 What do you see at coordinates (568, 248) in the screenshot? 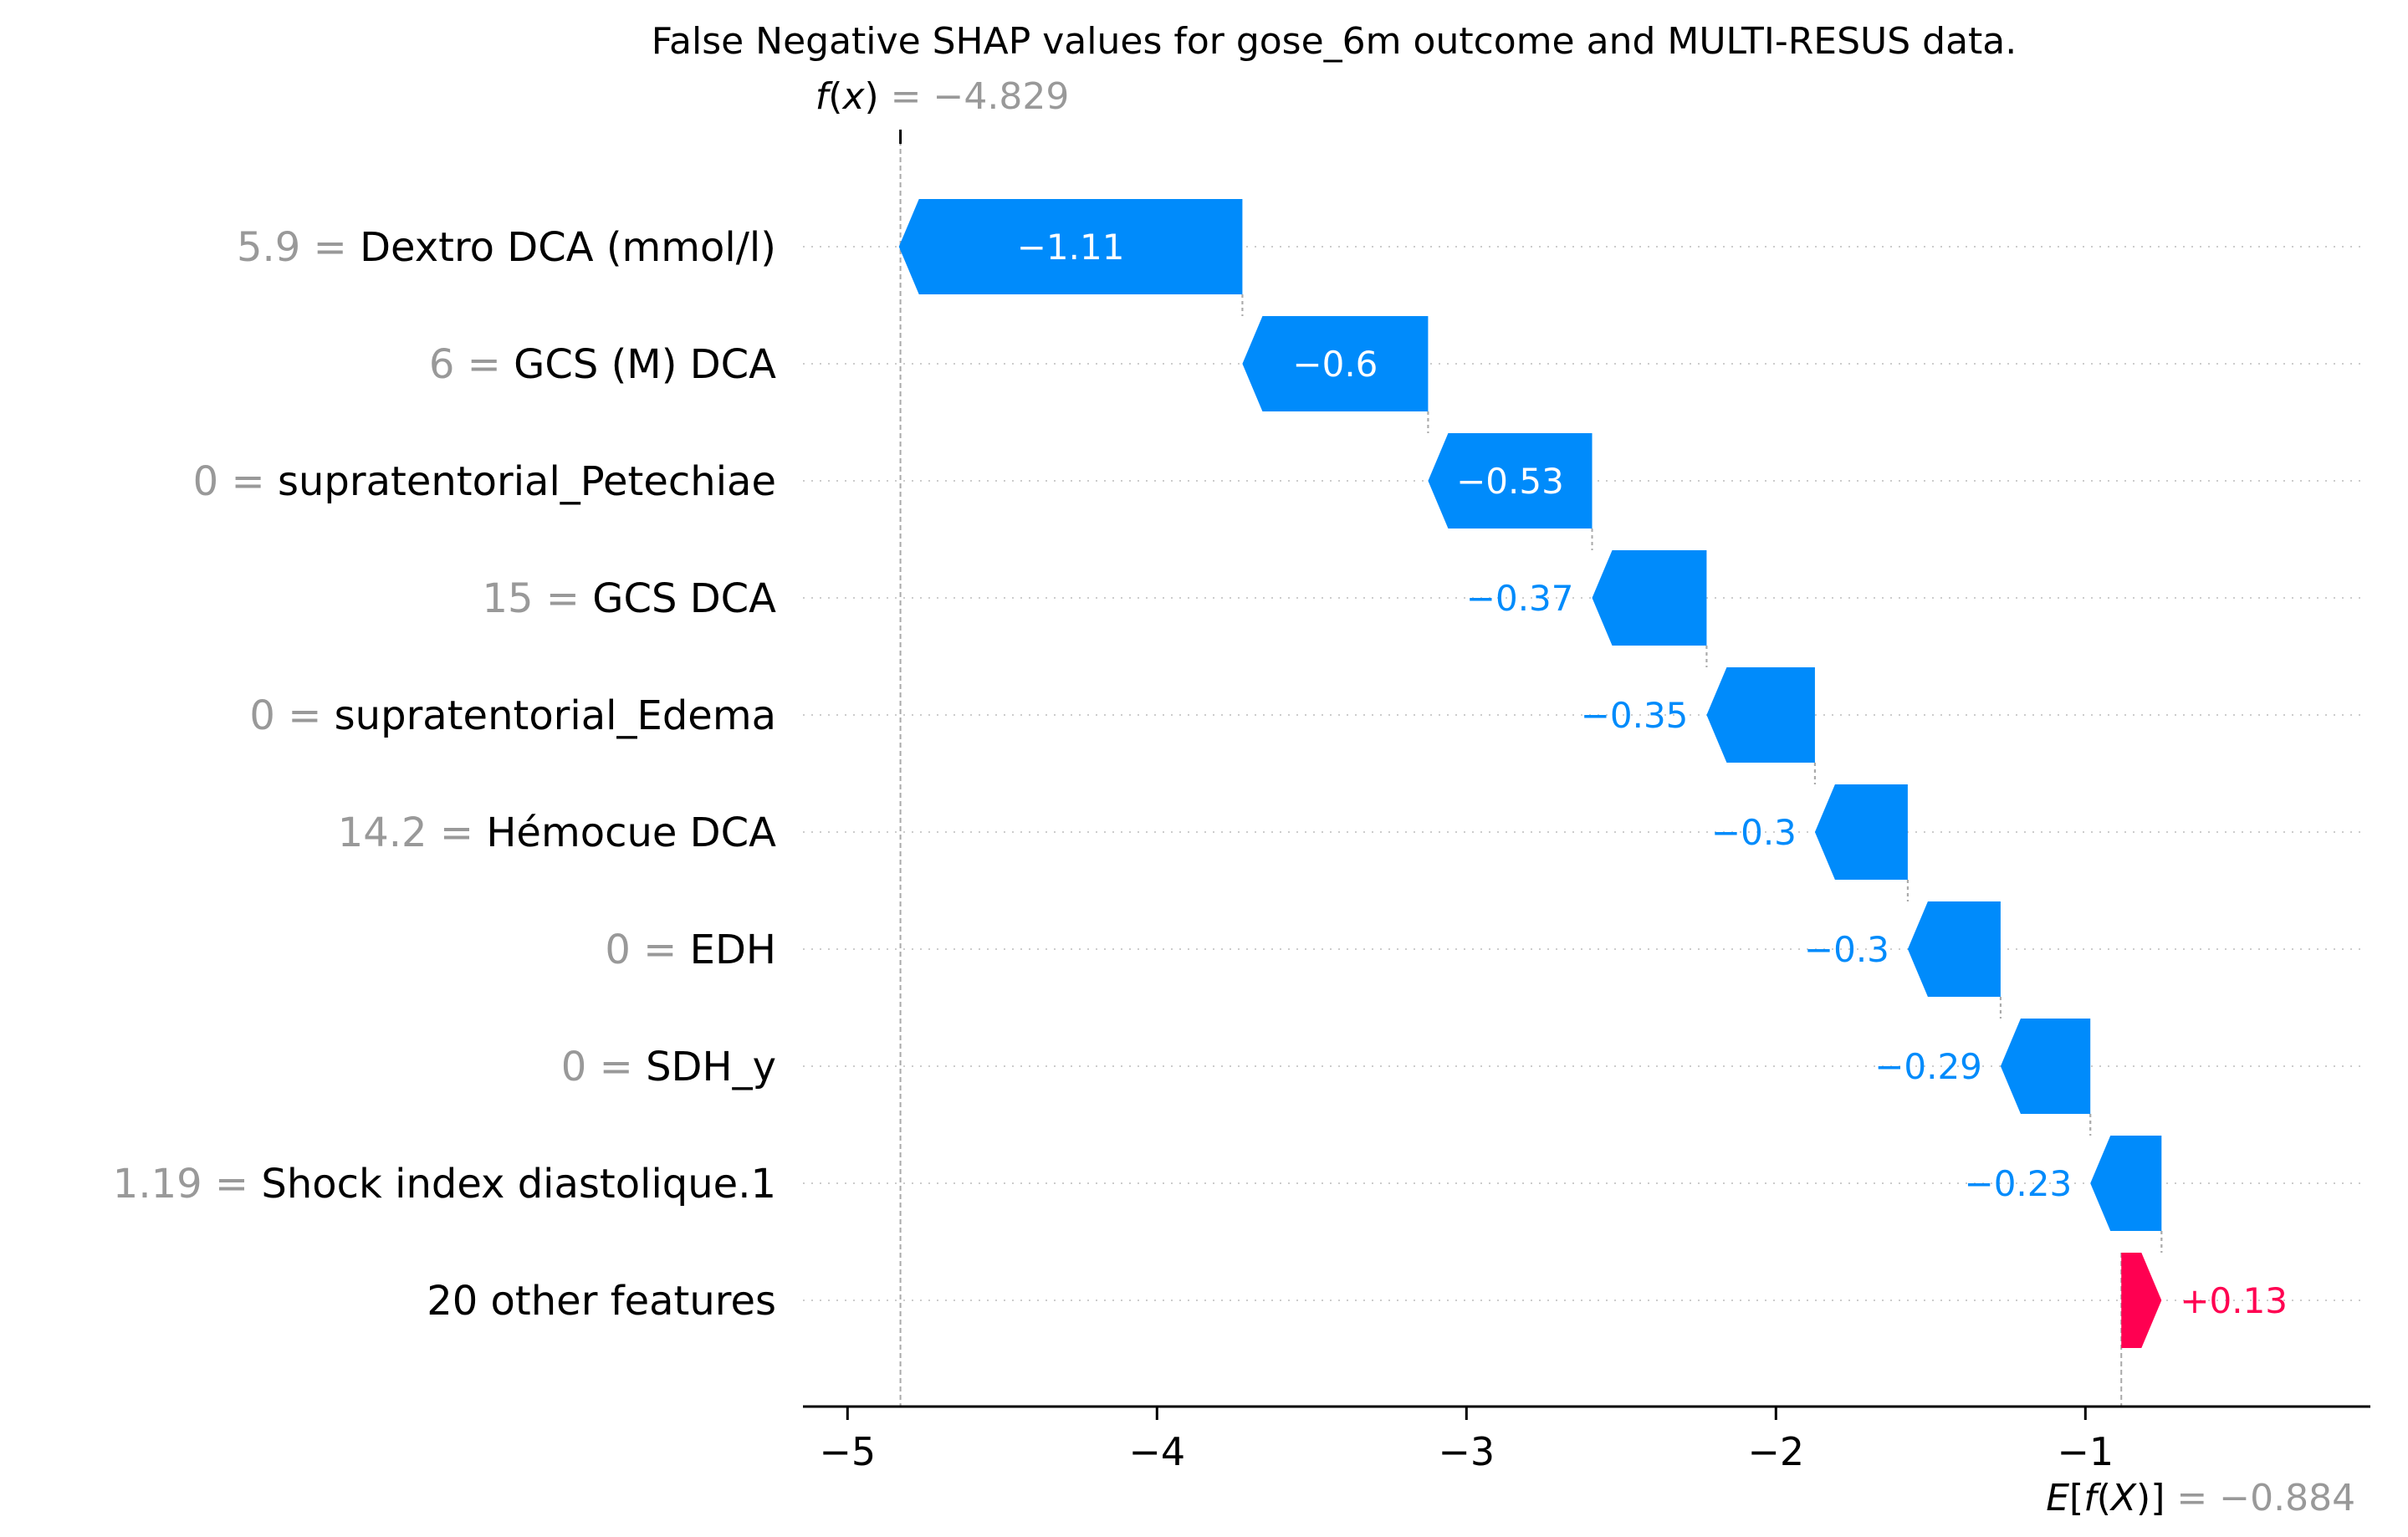
I see `feature-name: Dextro DCA (mmol/l)` at bounding box center [568, 248].